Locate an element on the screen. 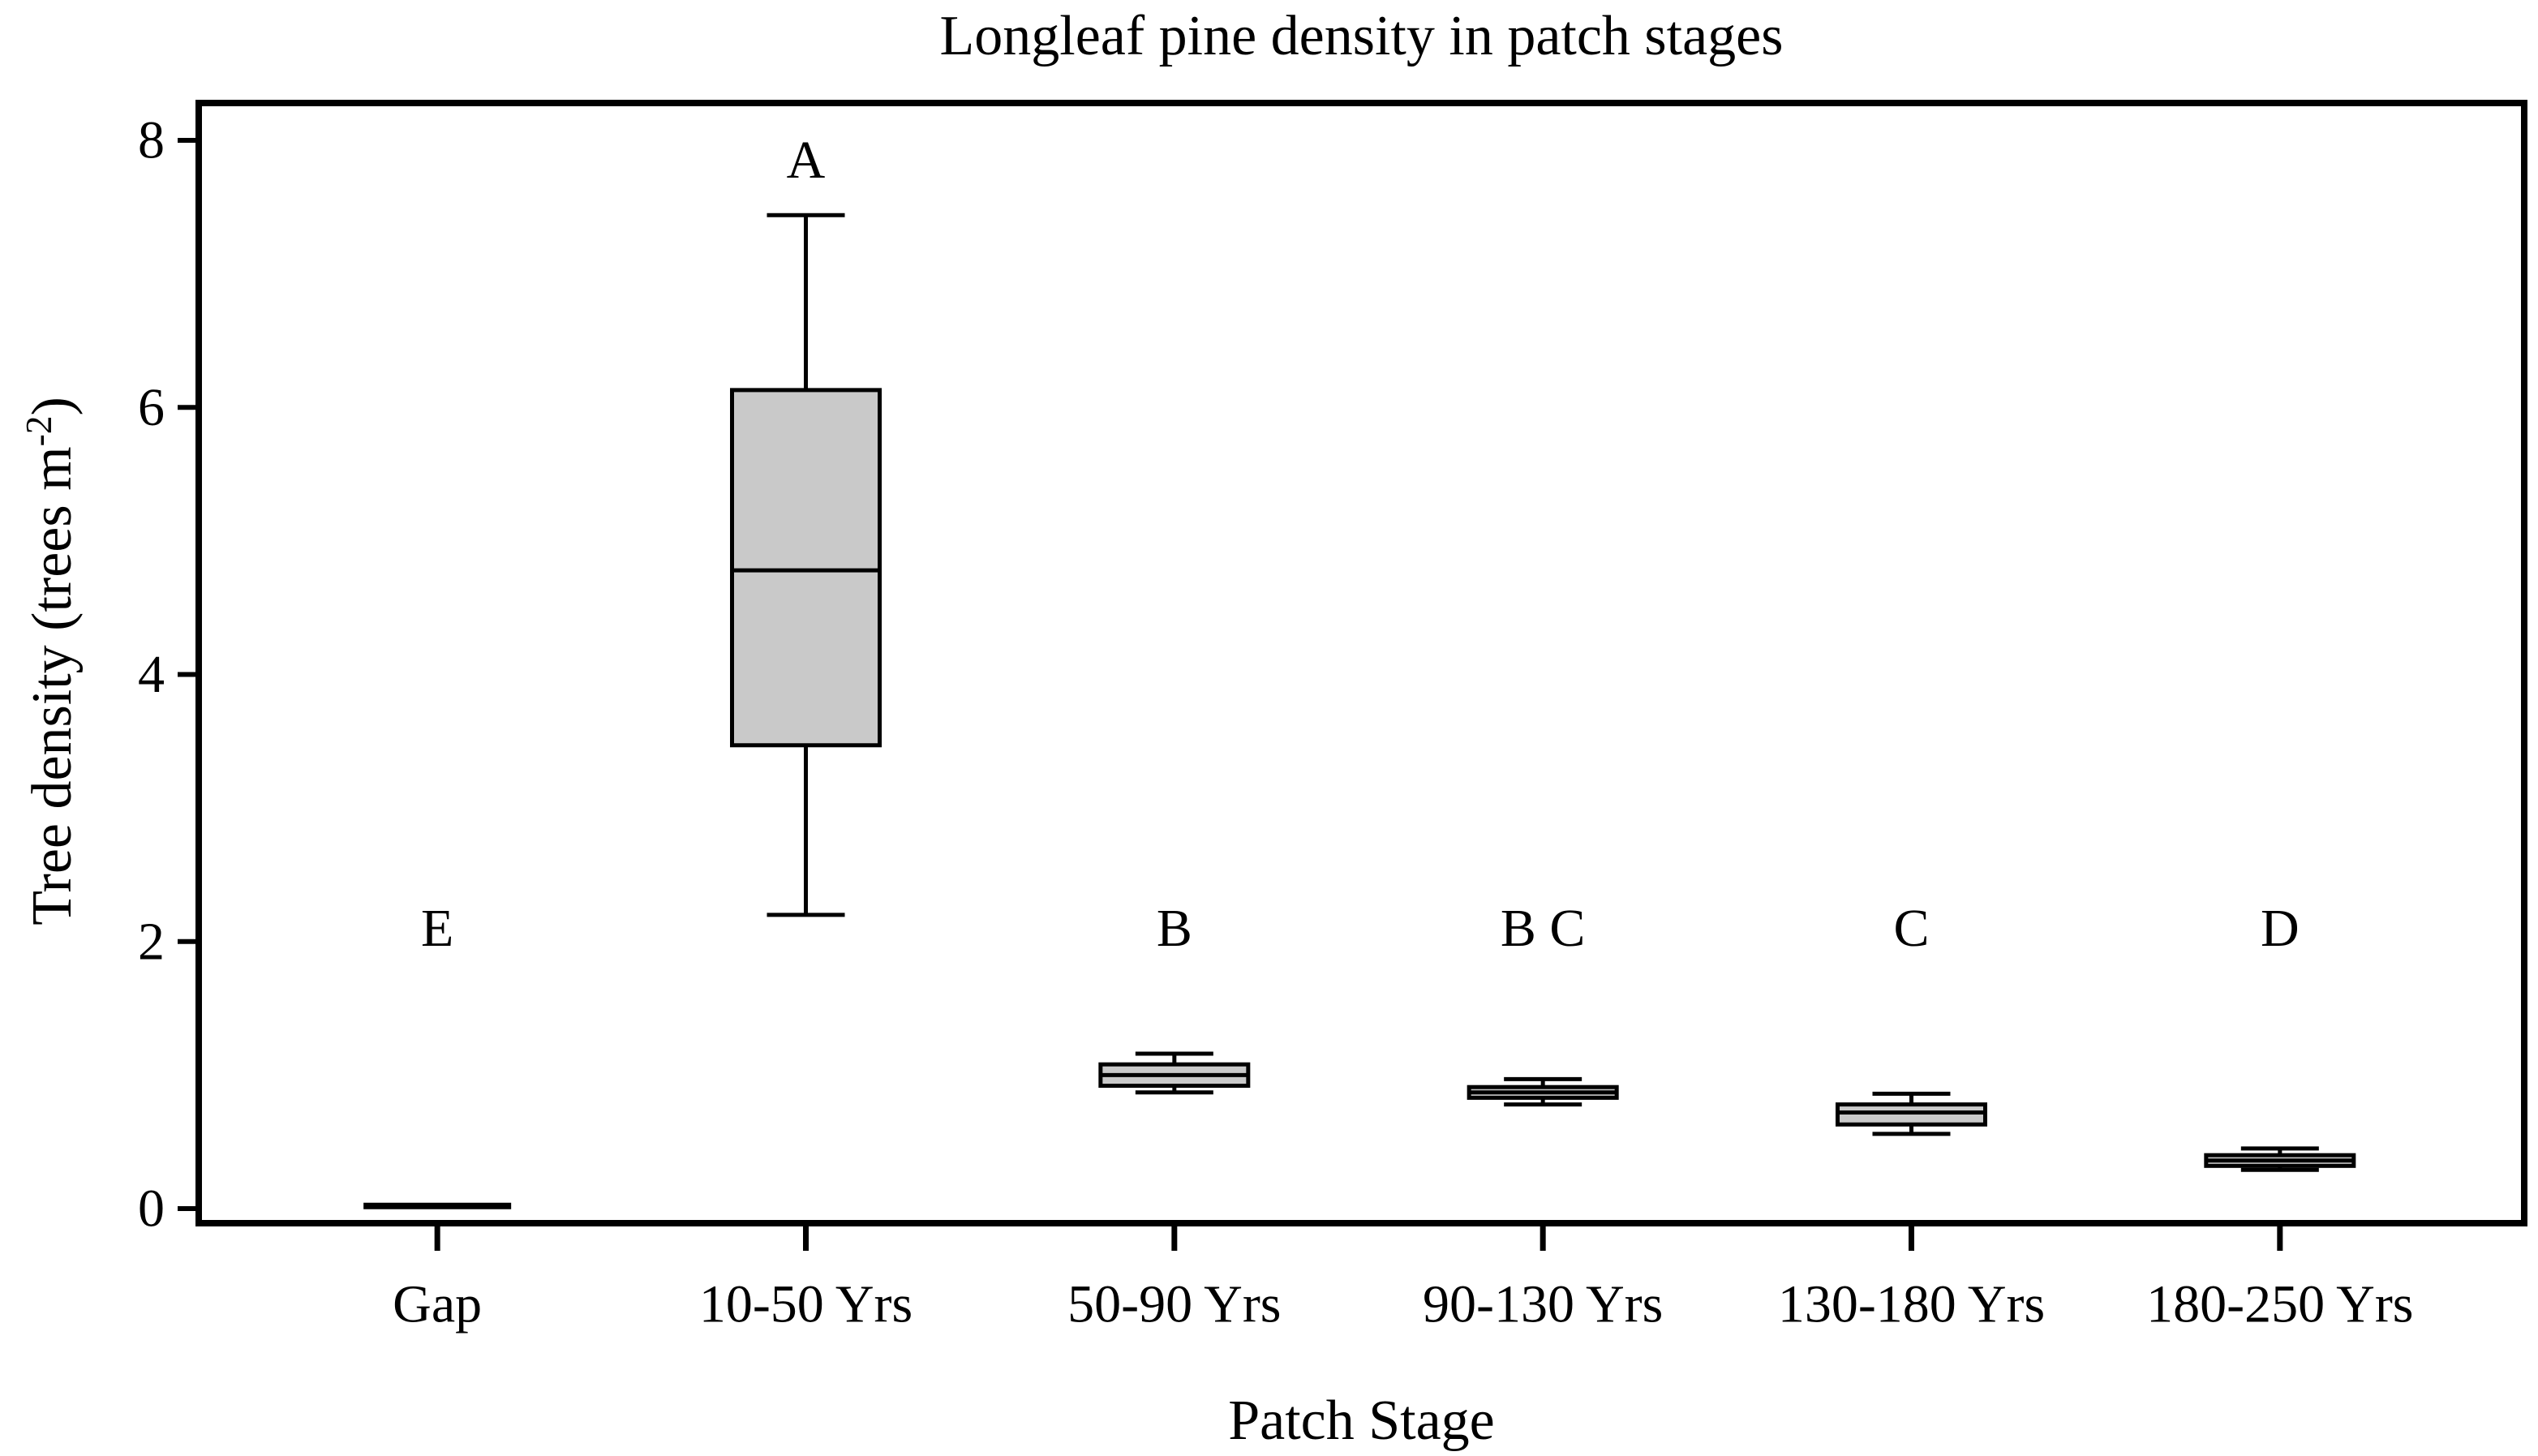 This screenshot has height=1456, width=2538. significance-letter: B C is located at coordinates (1543, 928).